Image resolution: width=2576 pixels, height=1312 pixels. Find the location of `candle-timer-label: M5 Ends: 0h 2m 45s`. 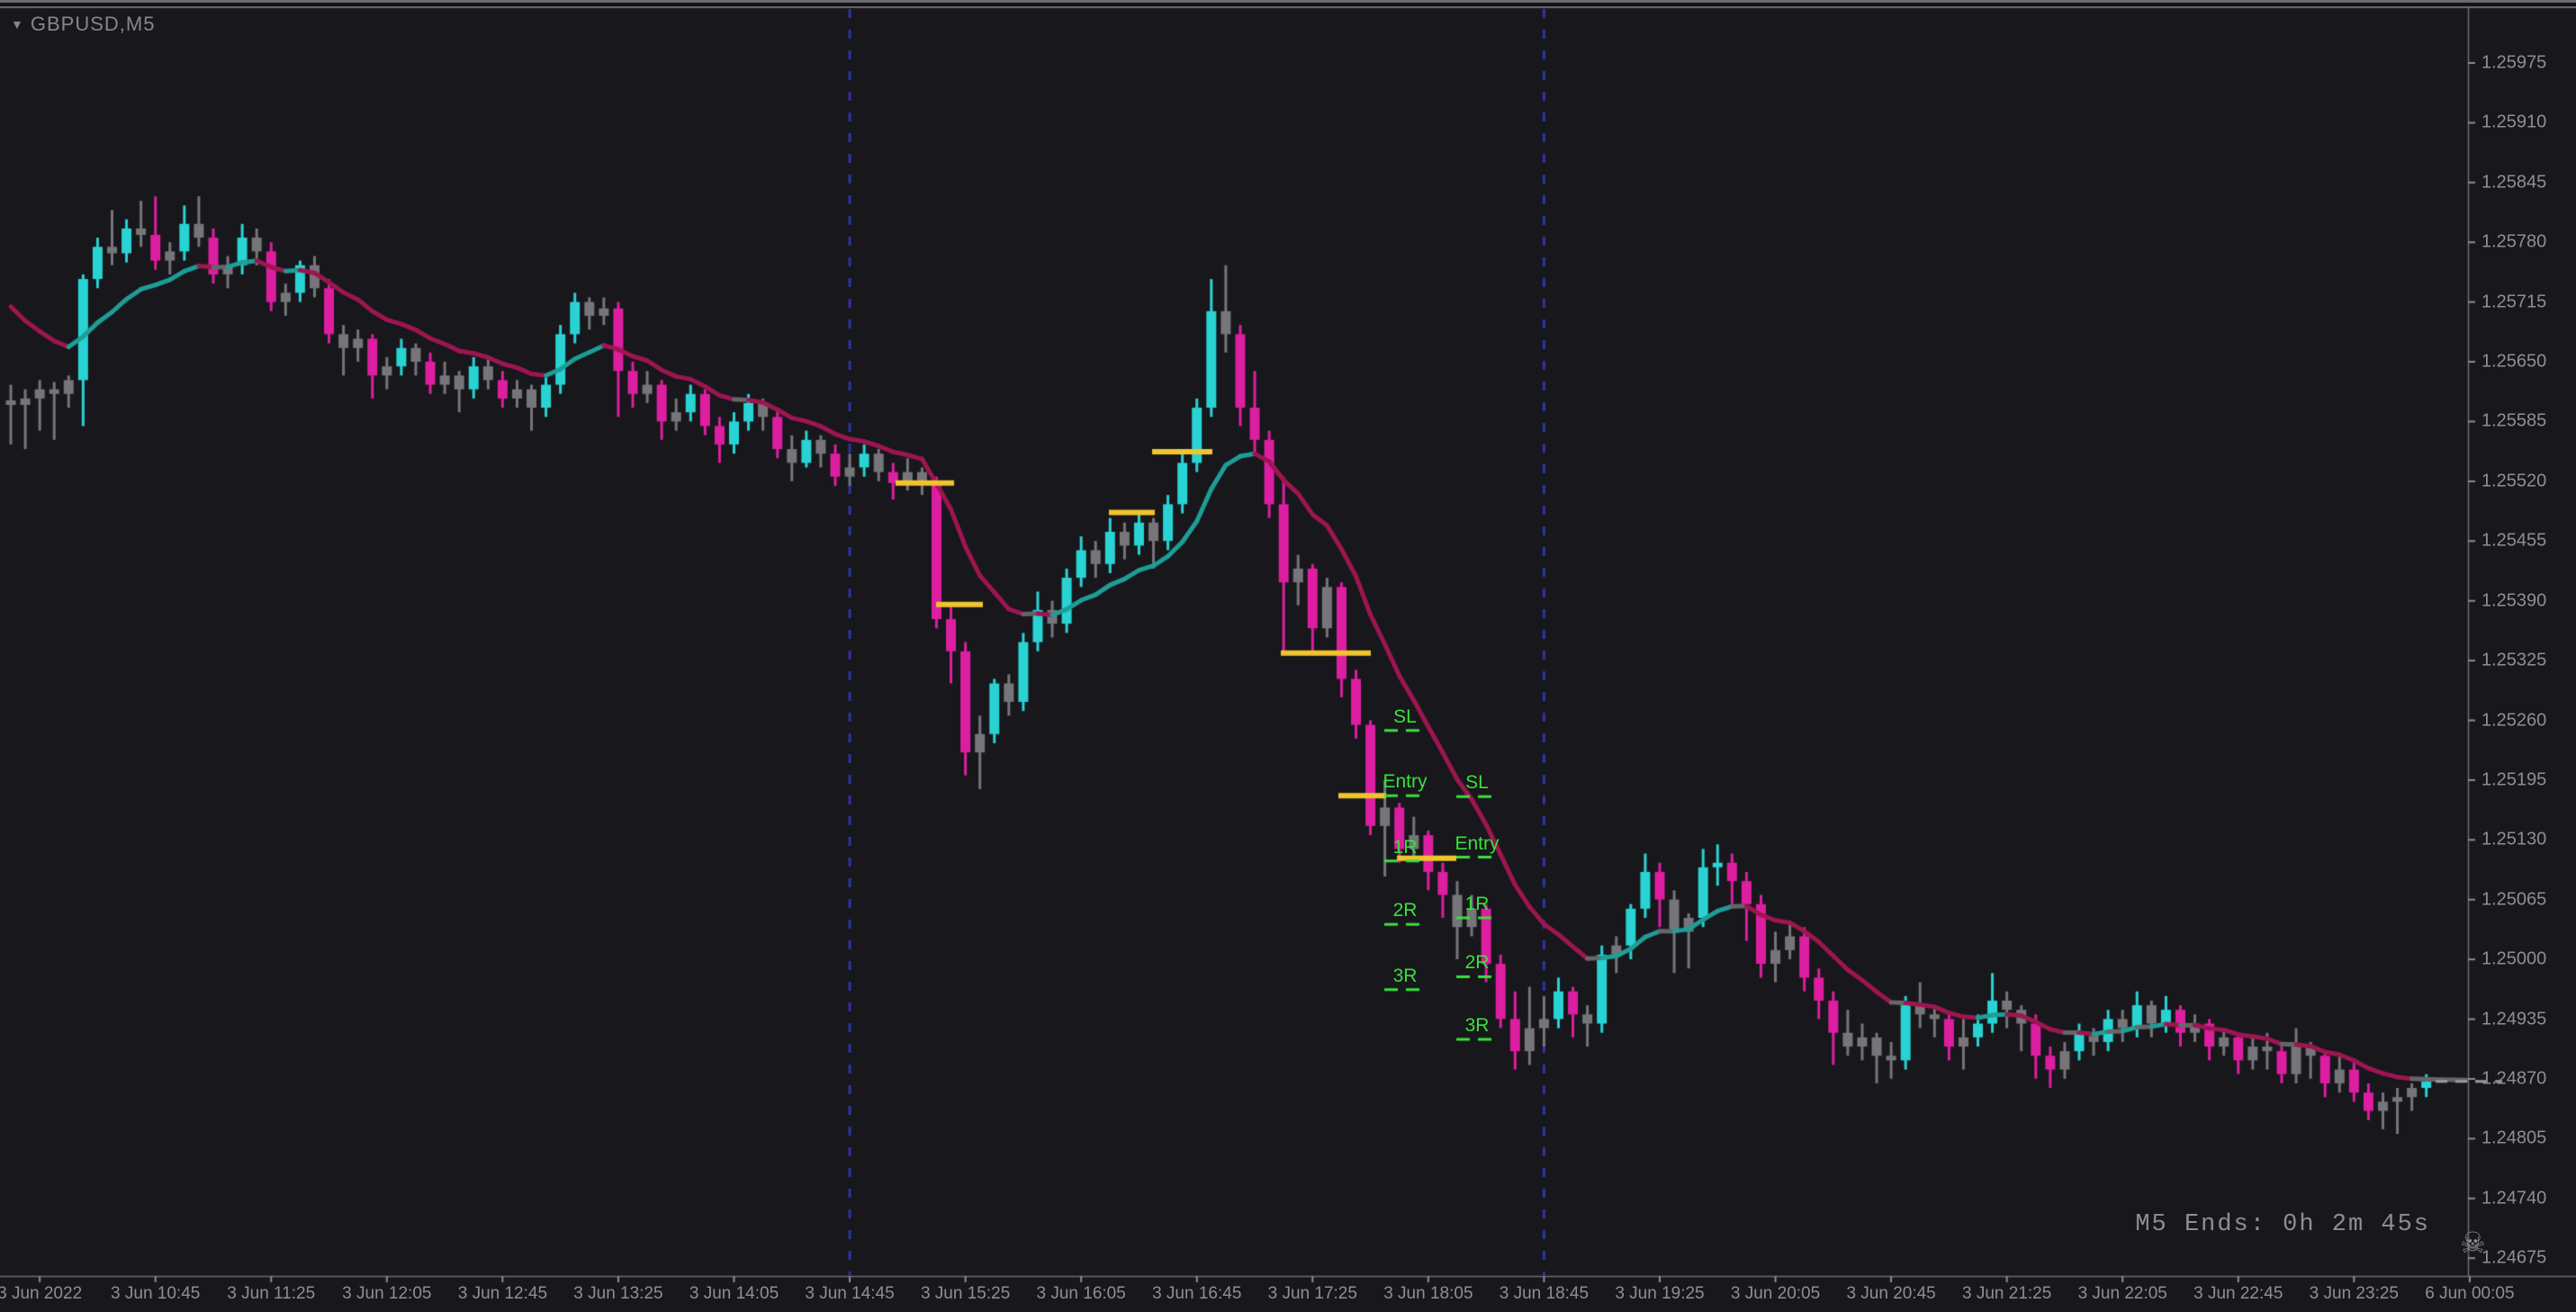

candle-timer-label: M5 Ends: 0h 2m 45s is located at coordinates (2282, 1224).